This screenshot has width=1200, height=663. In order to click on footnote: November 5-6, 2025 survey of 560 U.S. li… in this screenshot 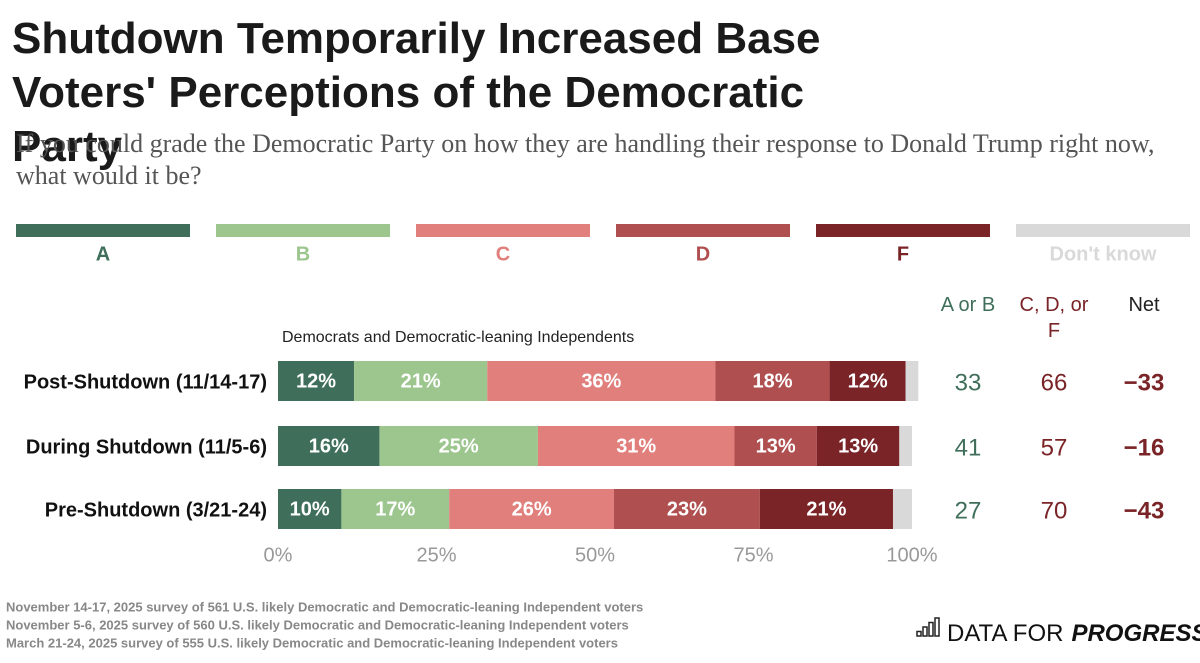, I will do `click(317, 624)`.